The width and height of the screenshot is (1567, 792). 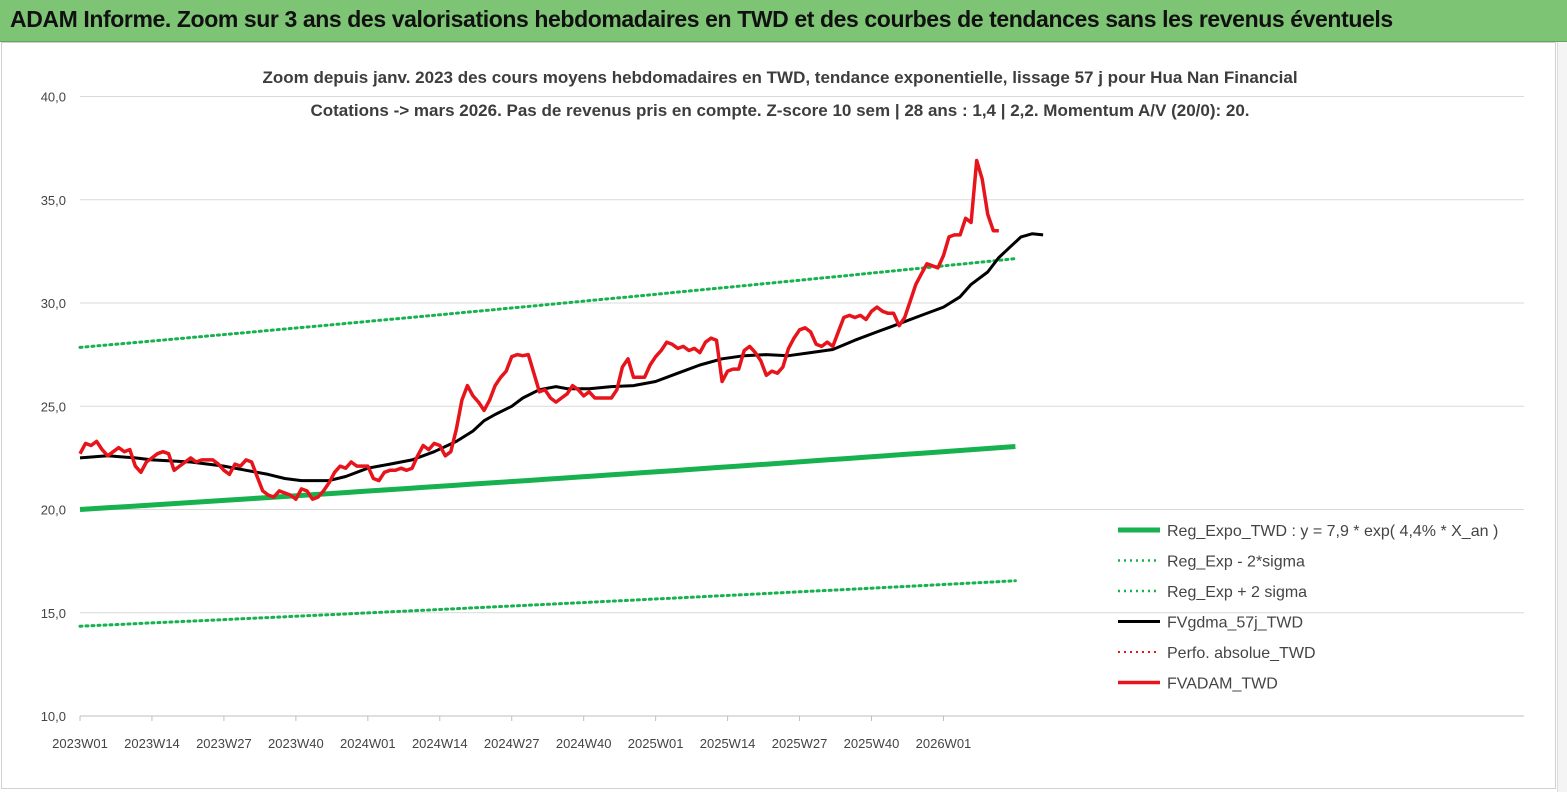 I want to click on legend-label: Reg_Exp - 2*sigma, so click(x=1236, y=562).